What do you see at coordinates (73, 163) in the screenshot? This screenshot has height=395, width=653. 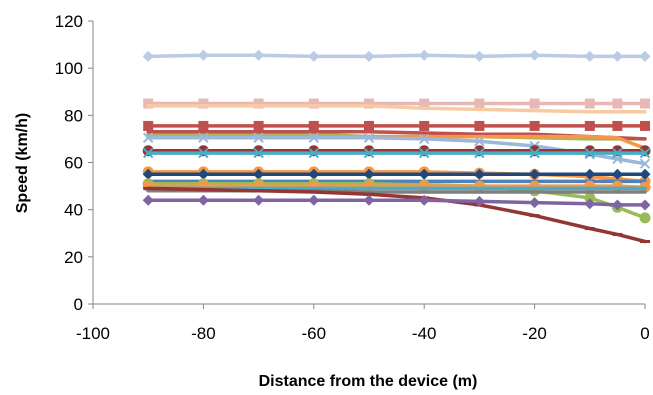 I see `y-tick-label: 60` at bounding box center [73, 163].